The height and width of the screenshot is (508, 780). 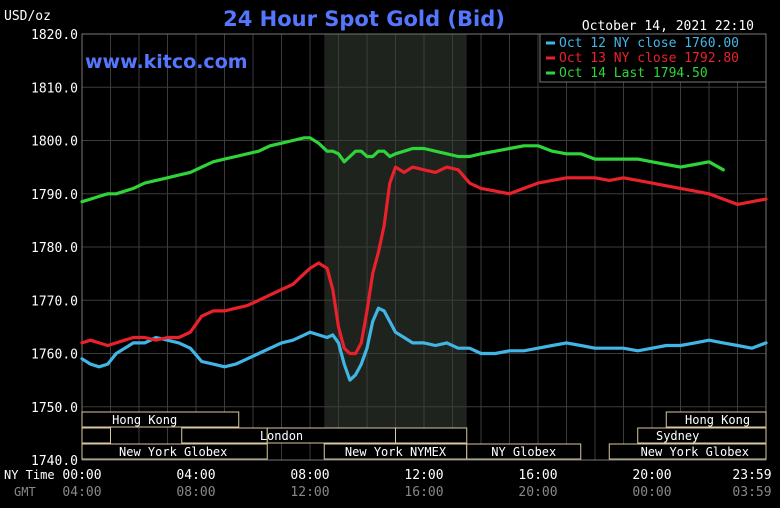 What do you see at coordinates (54, 408) in the screenshot?
I see `y-tick-label: 1750.0` at bounding box center [54, 408].